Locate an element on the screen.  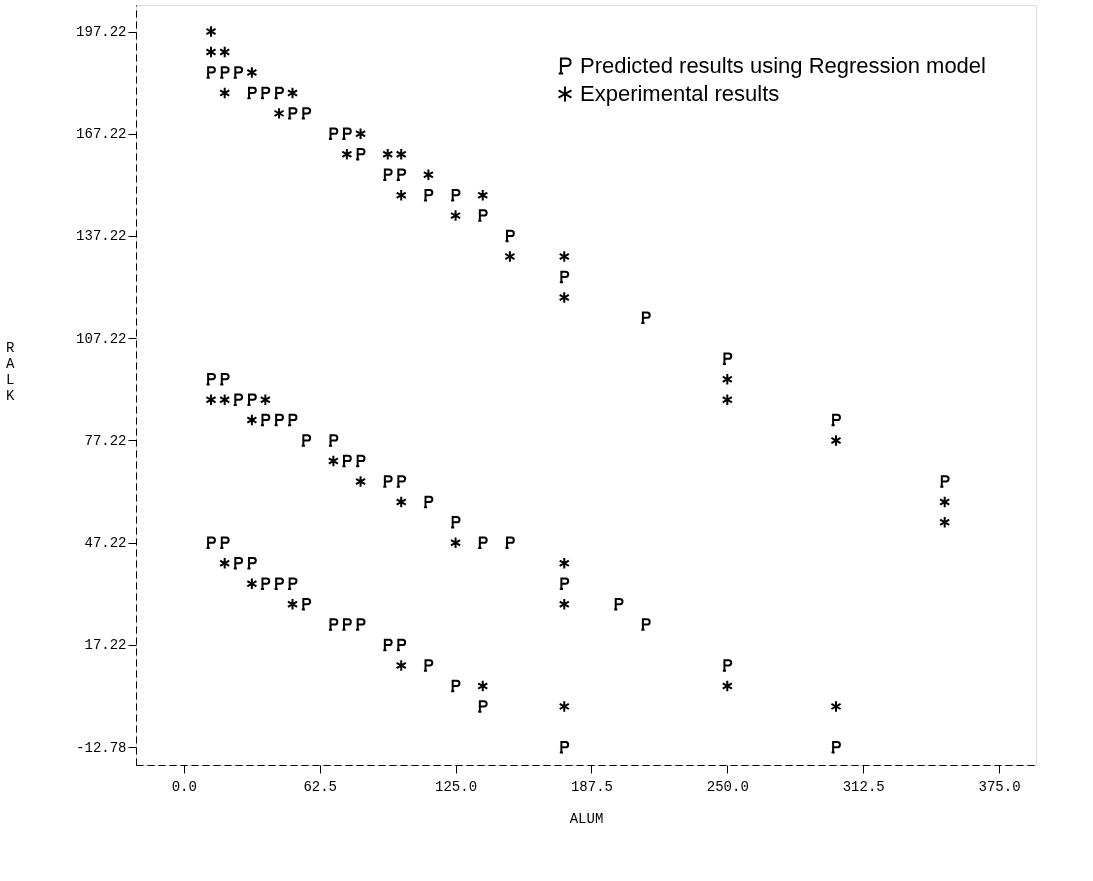
y-tick-label: 107.22 is located at coordinates (101, 338).